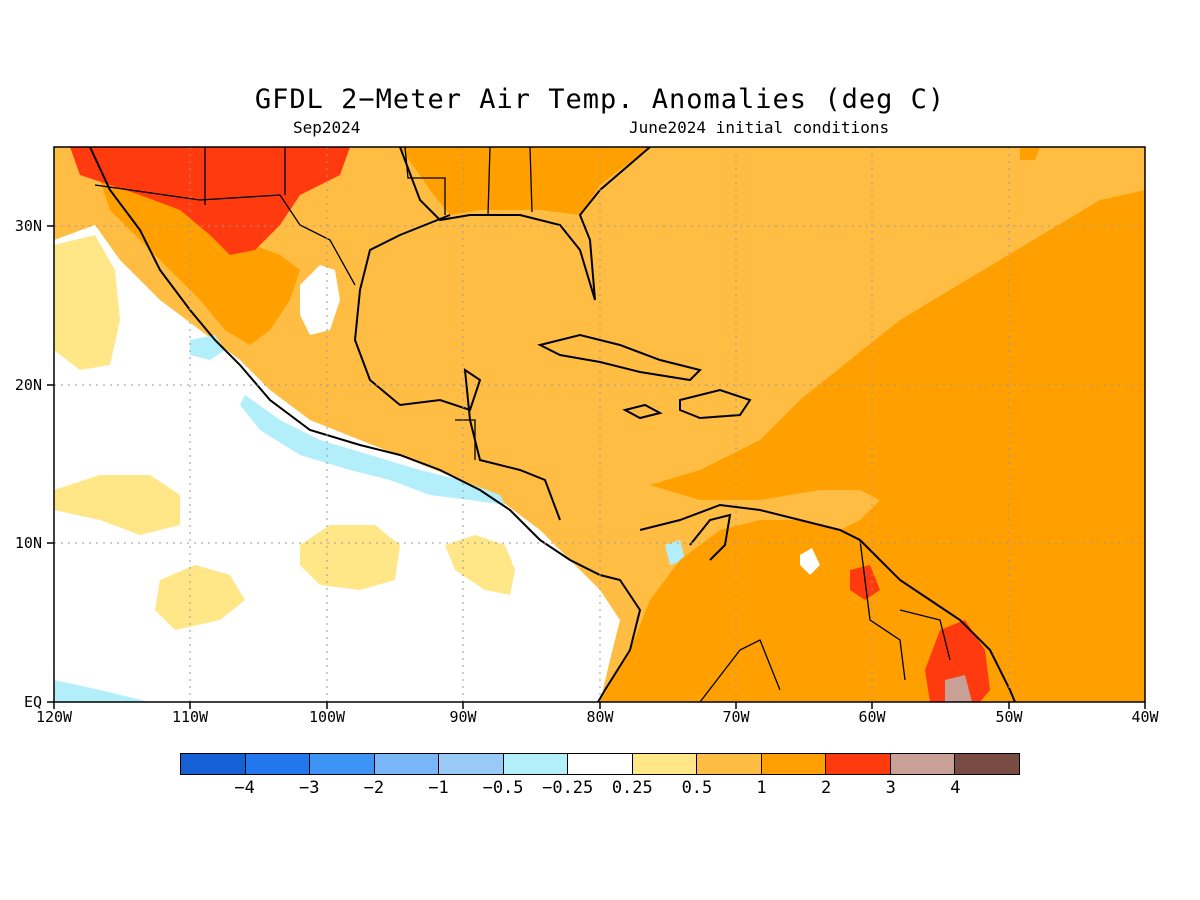 The height and width of the screenshot is (900, 1200). What do you see at coordinates (210, 201) in the screenshot?
I see `region-southwest-us-hot` at bounding box center [210, 201].